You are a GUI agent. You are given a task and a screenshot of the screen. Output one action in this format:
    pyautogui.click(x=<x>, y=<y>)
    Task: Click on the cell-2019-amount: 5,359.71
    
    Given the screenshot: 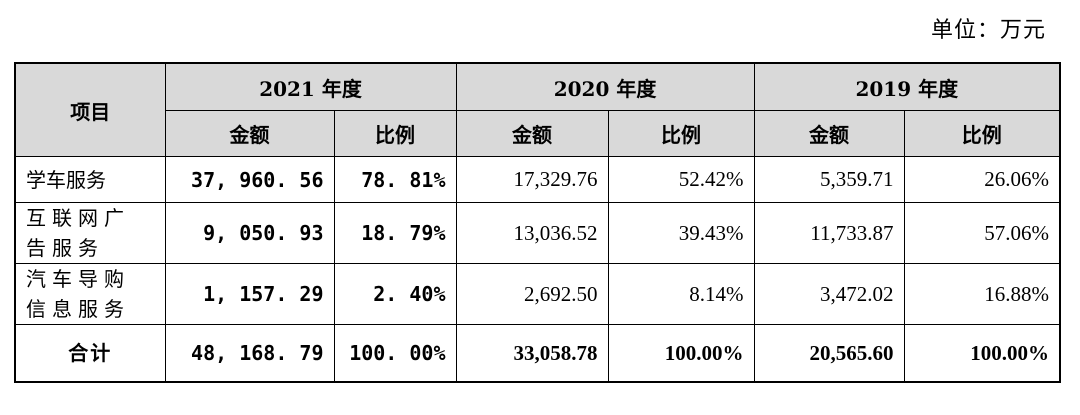 What is the action you would take?
    pyautogui.click(x=829, y=179)
    